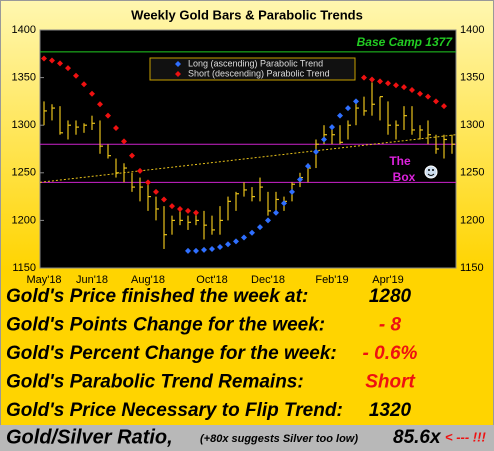  What do you see at coordinates (211, 280) in the screenshot?
I see `x-tick-label: Oct'18` at bounding box center [211, 280].